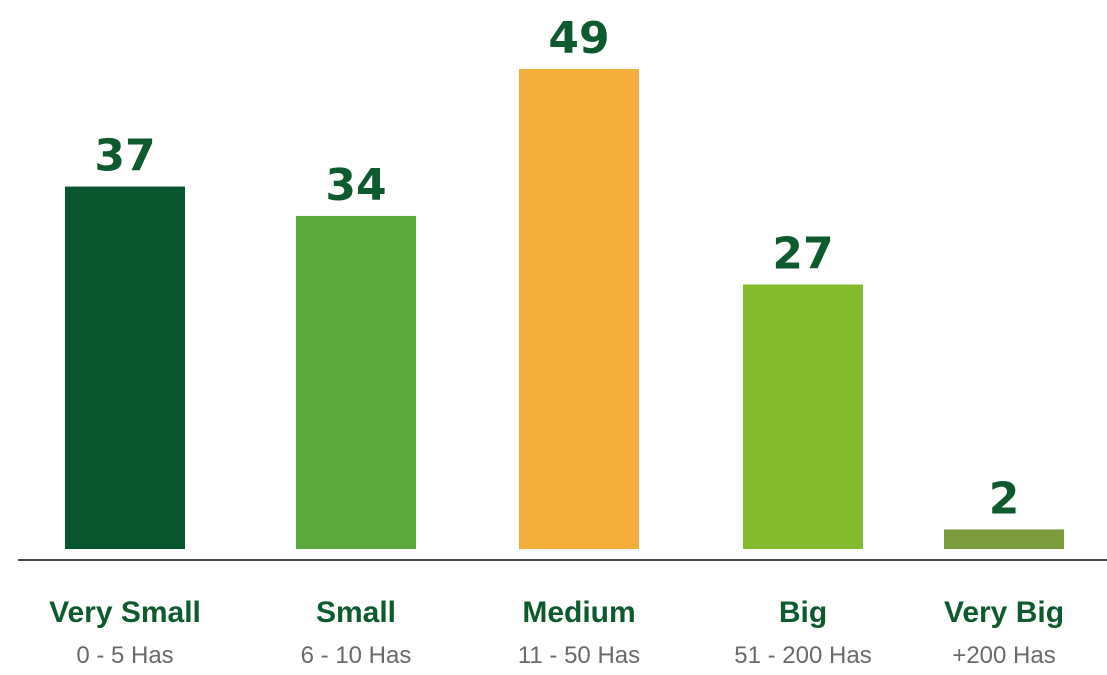 Image resolution: width=1107 pixels, height=675 pixels. Describe the element at coordinates (1004, 498) in the screenshot. I see `value-label-very-big: 2` at that location.